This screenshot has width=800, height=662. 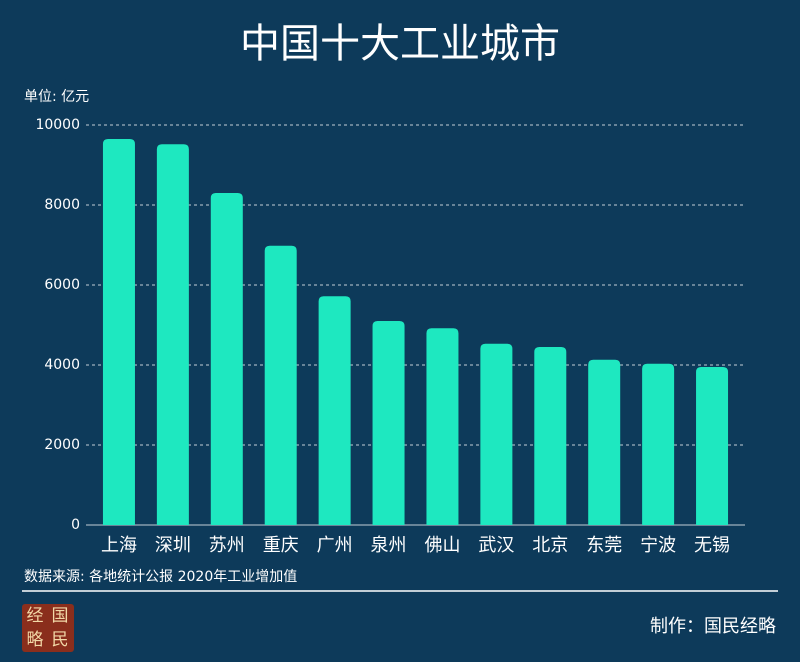 What do you see at coordinates (389, 545) in the screenshot?
I see `x-tick-label: 泉州` at bounding box center [389, 545].